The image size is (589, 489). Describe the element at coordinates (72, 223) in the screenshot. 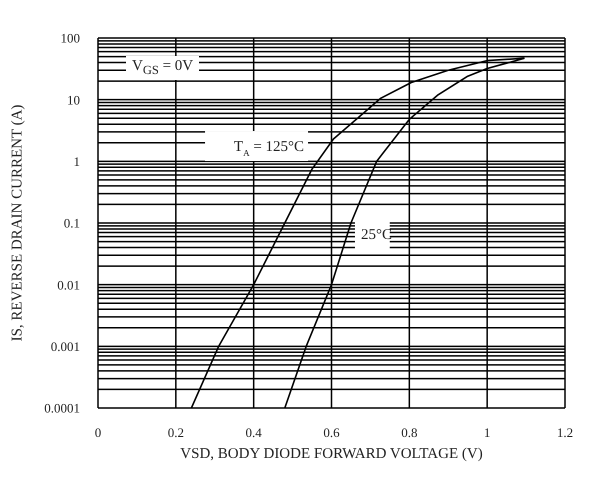

I see `y-tick-label: 0.1` at that location.